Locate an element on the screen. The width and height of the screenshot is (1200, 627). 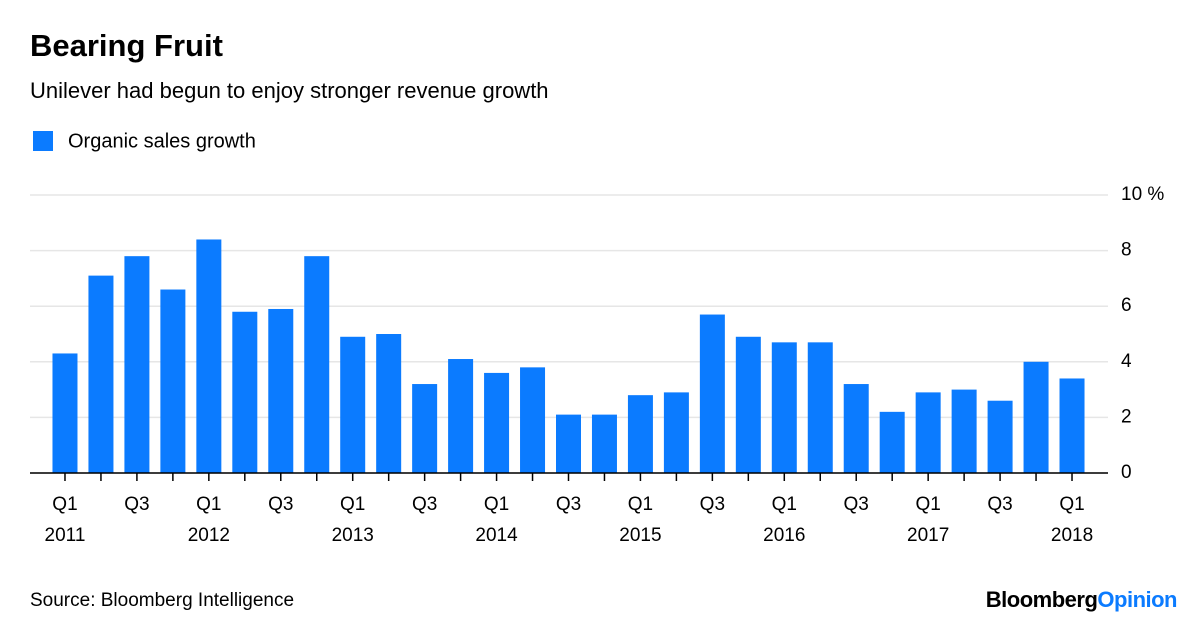
x-tick-label: Q1 2017 is located at coordinates (928, 520).